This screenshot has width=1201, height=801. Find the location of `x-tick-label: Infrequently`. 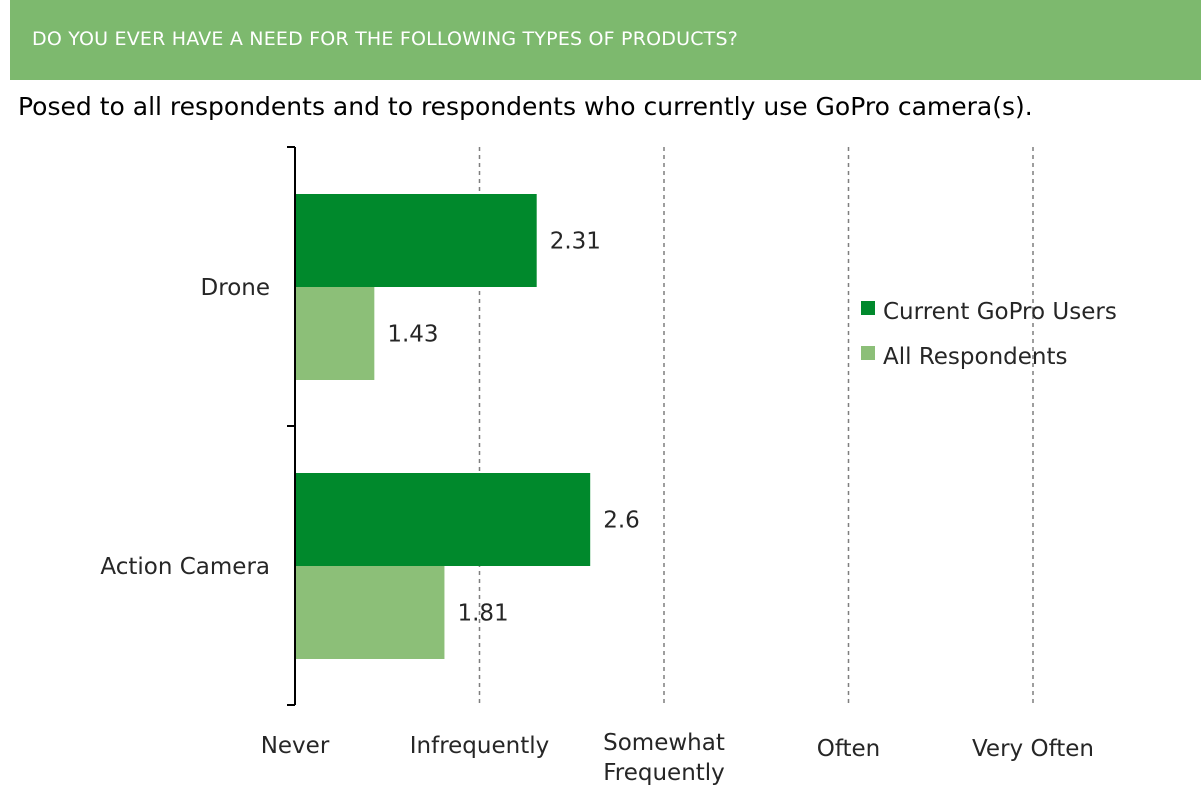

x-tick-label: Infrequently is located at coordinates (479, 746).